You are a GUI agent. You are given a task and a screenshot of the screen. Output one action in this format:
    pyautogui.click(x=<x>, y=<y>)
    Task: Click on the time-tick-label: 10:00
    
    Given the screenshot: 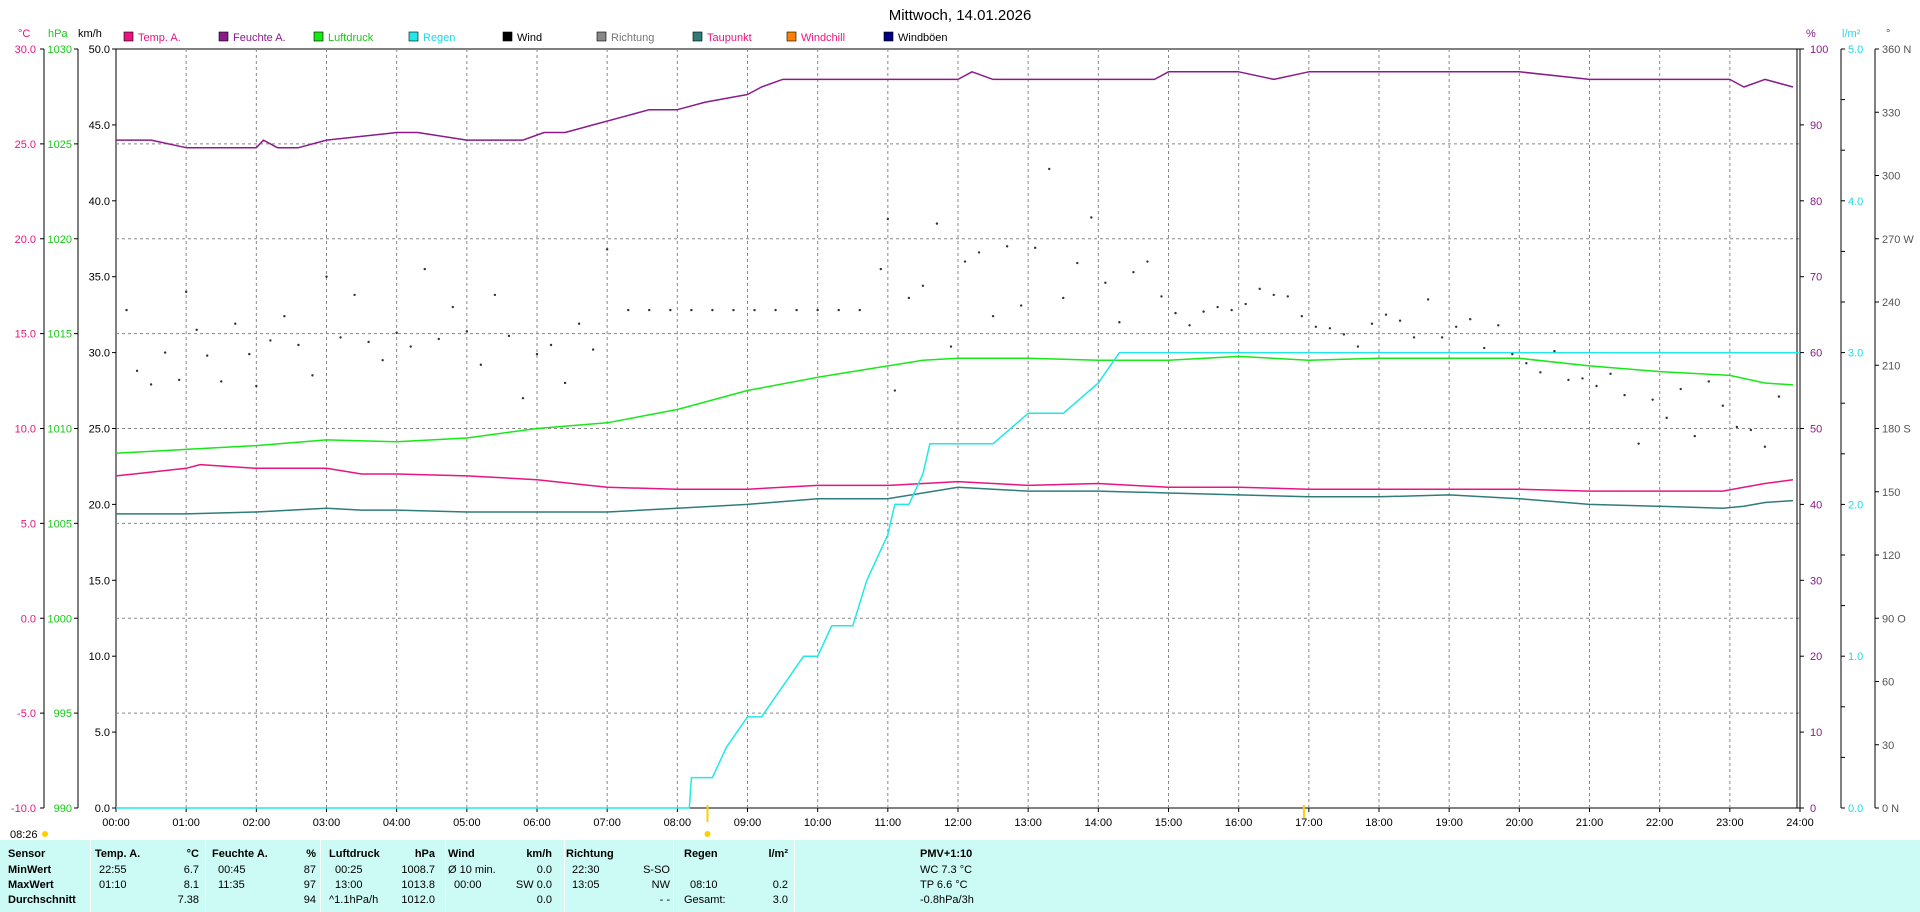 What is the action you would take?
    pyautogui.click(x=818, y=823)
    